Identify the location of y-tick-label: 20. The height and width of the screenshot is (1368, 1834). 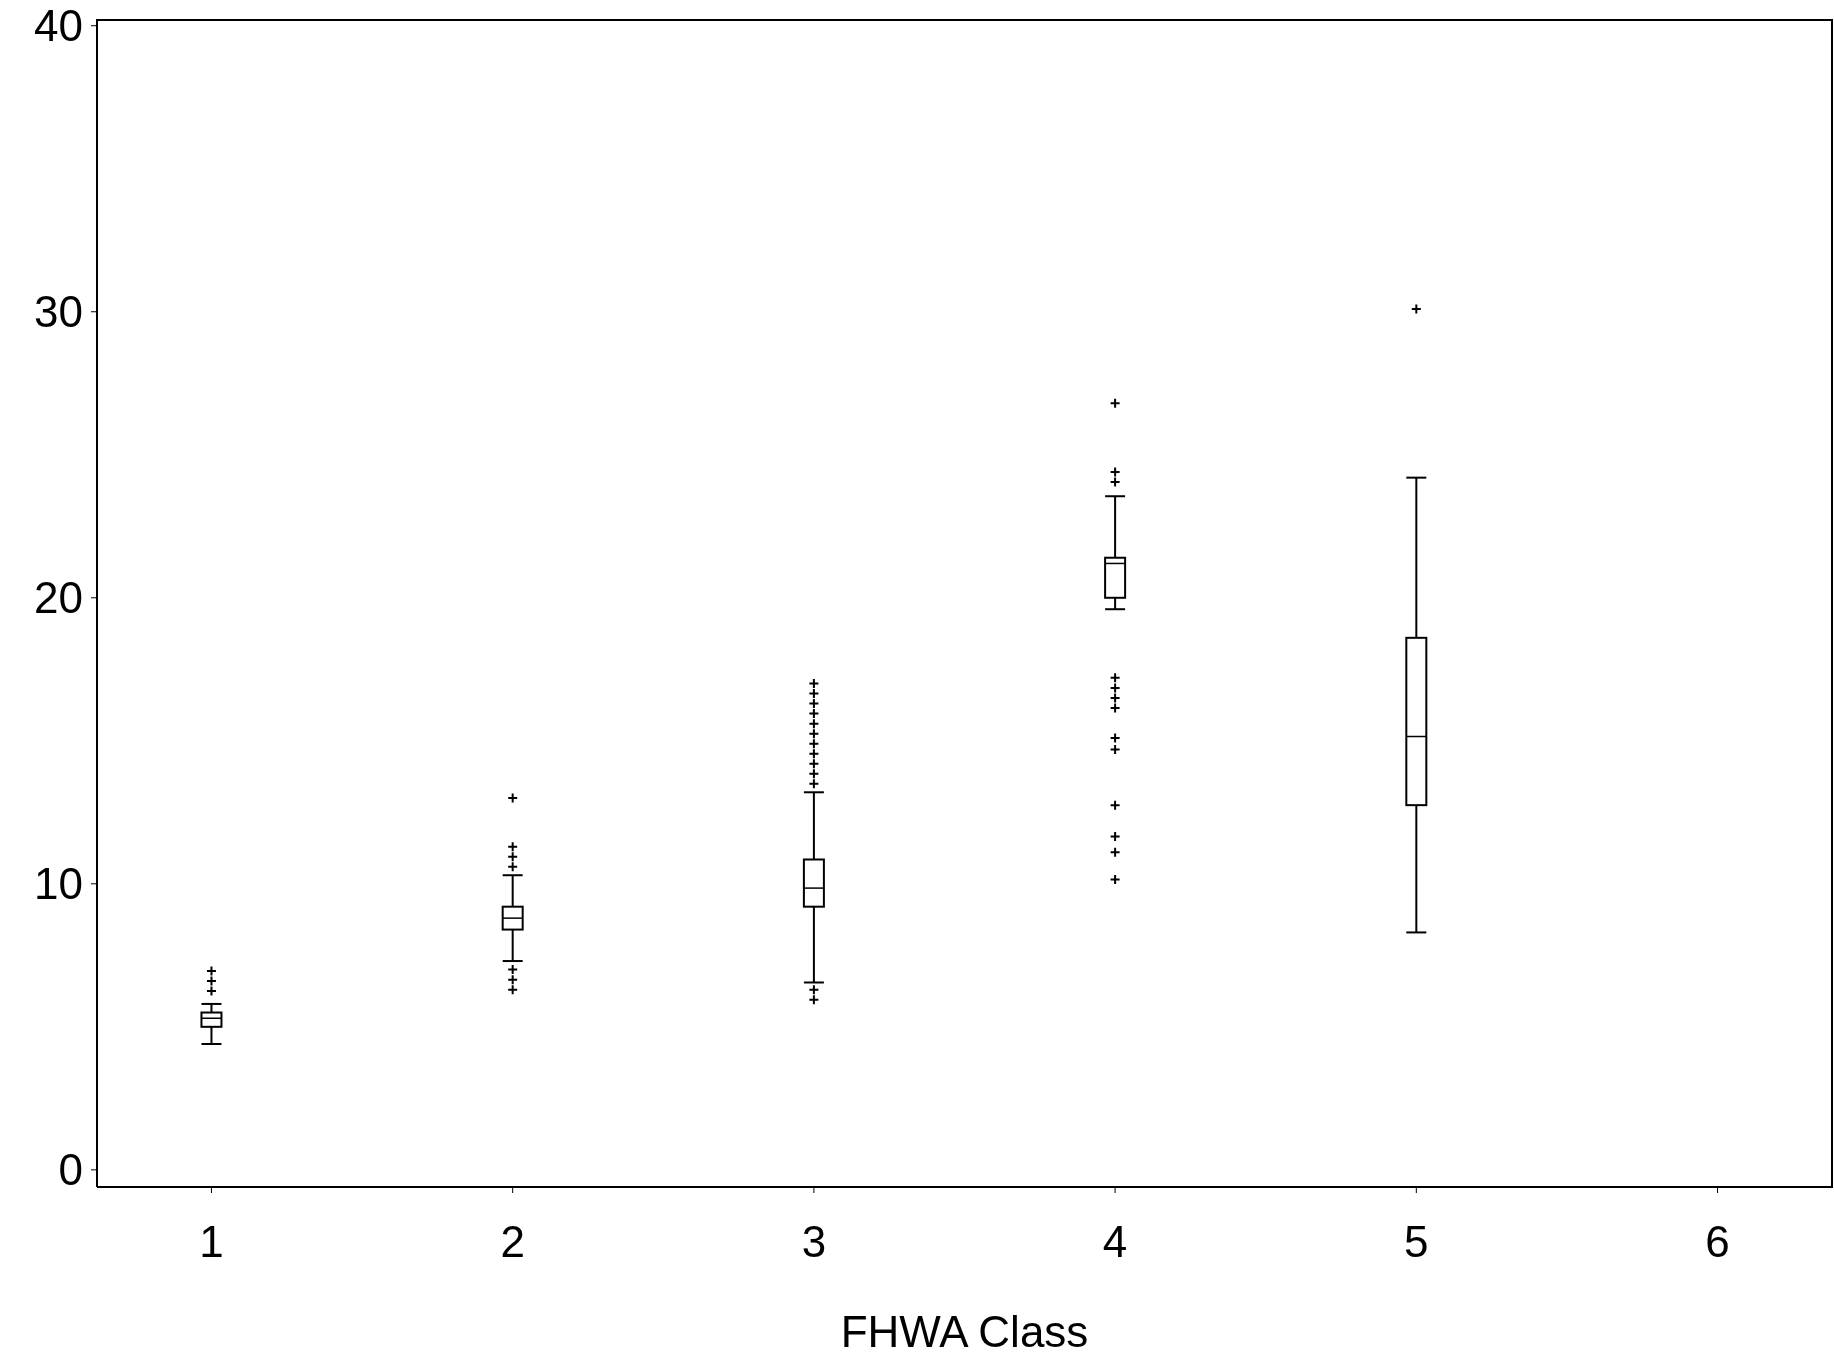
(58, 598).